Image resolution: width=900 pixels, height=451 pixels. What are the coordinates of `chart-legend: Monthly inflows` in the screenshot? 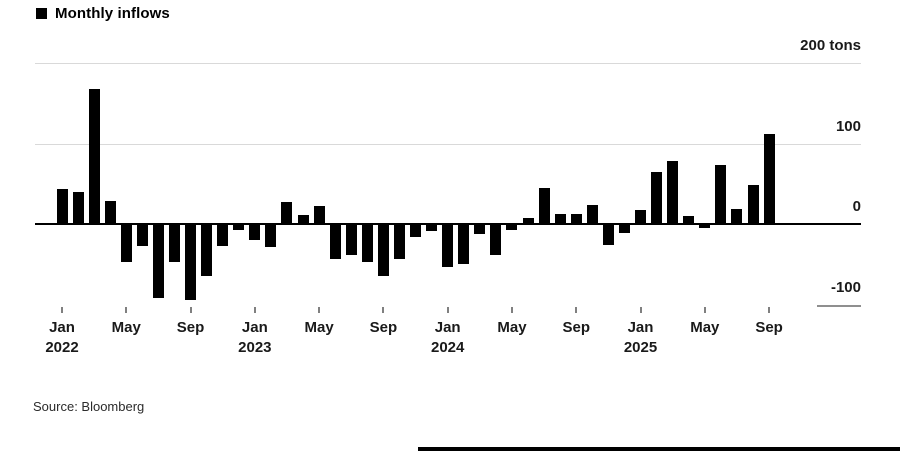 It's located at (103, 13).